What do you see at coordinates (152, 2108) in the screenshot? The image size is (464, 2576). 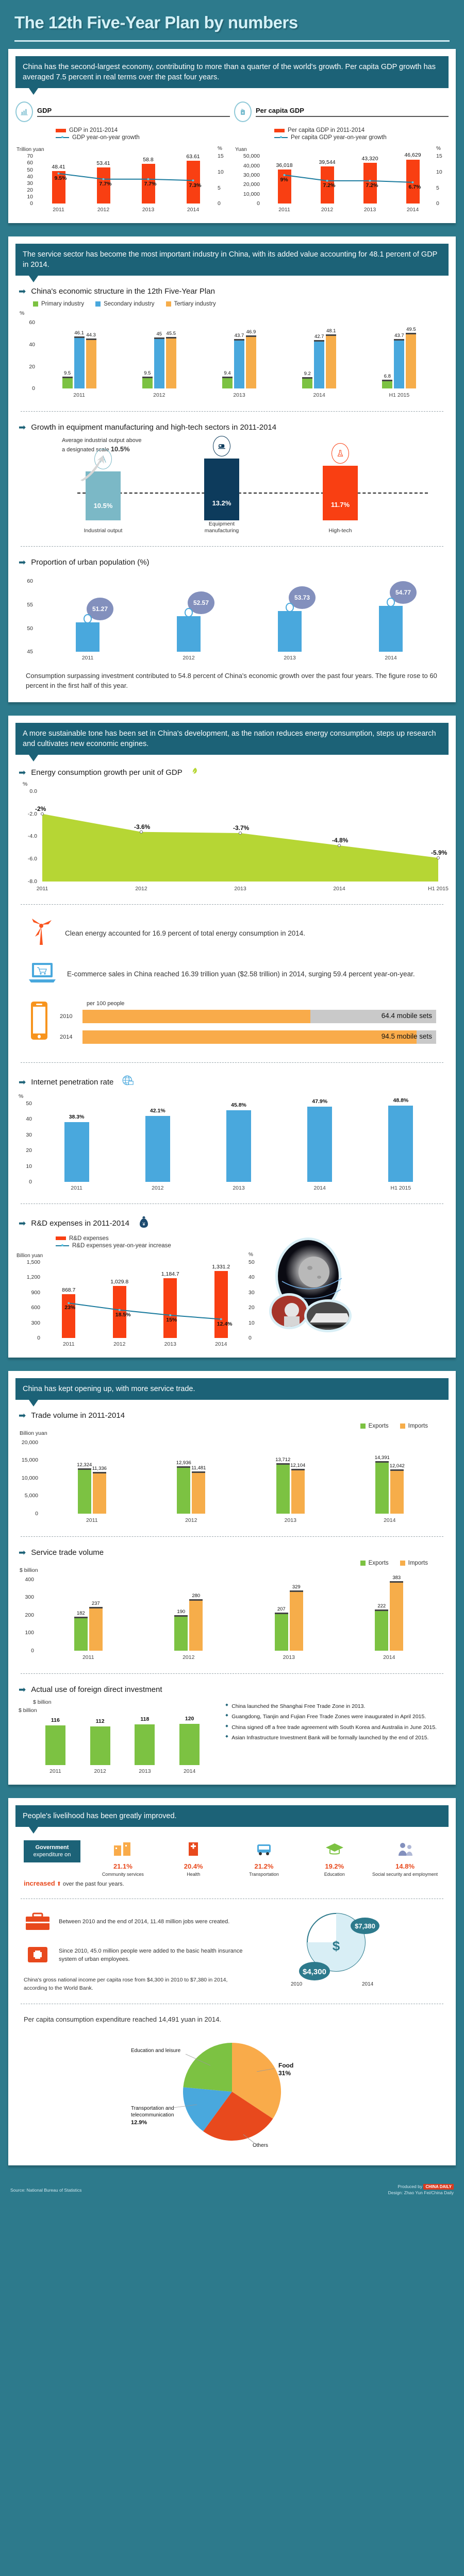 I see `pie-transport-label: Transportation and` at bounding box center [152, 2108].